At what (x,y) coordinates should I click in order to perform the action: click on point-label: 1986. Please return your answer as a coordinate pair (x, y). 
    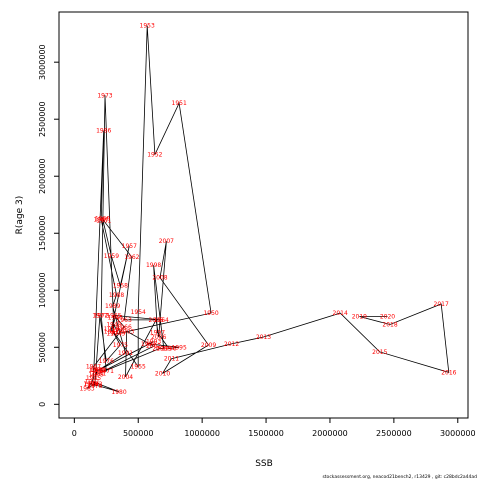
    Looking at the image, I should click on (103, 131).